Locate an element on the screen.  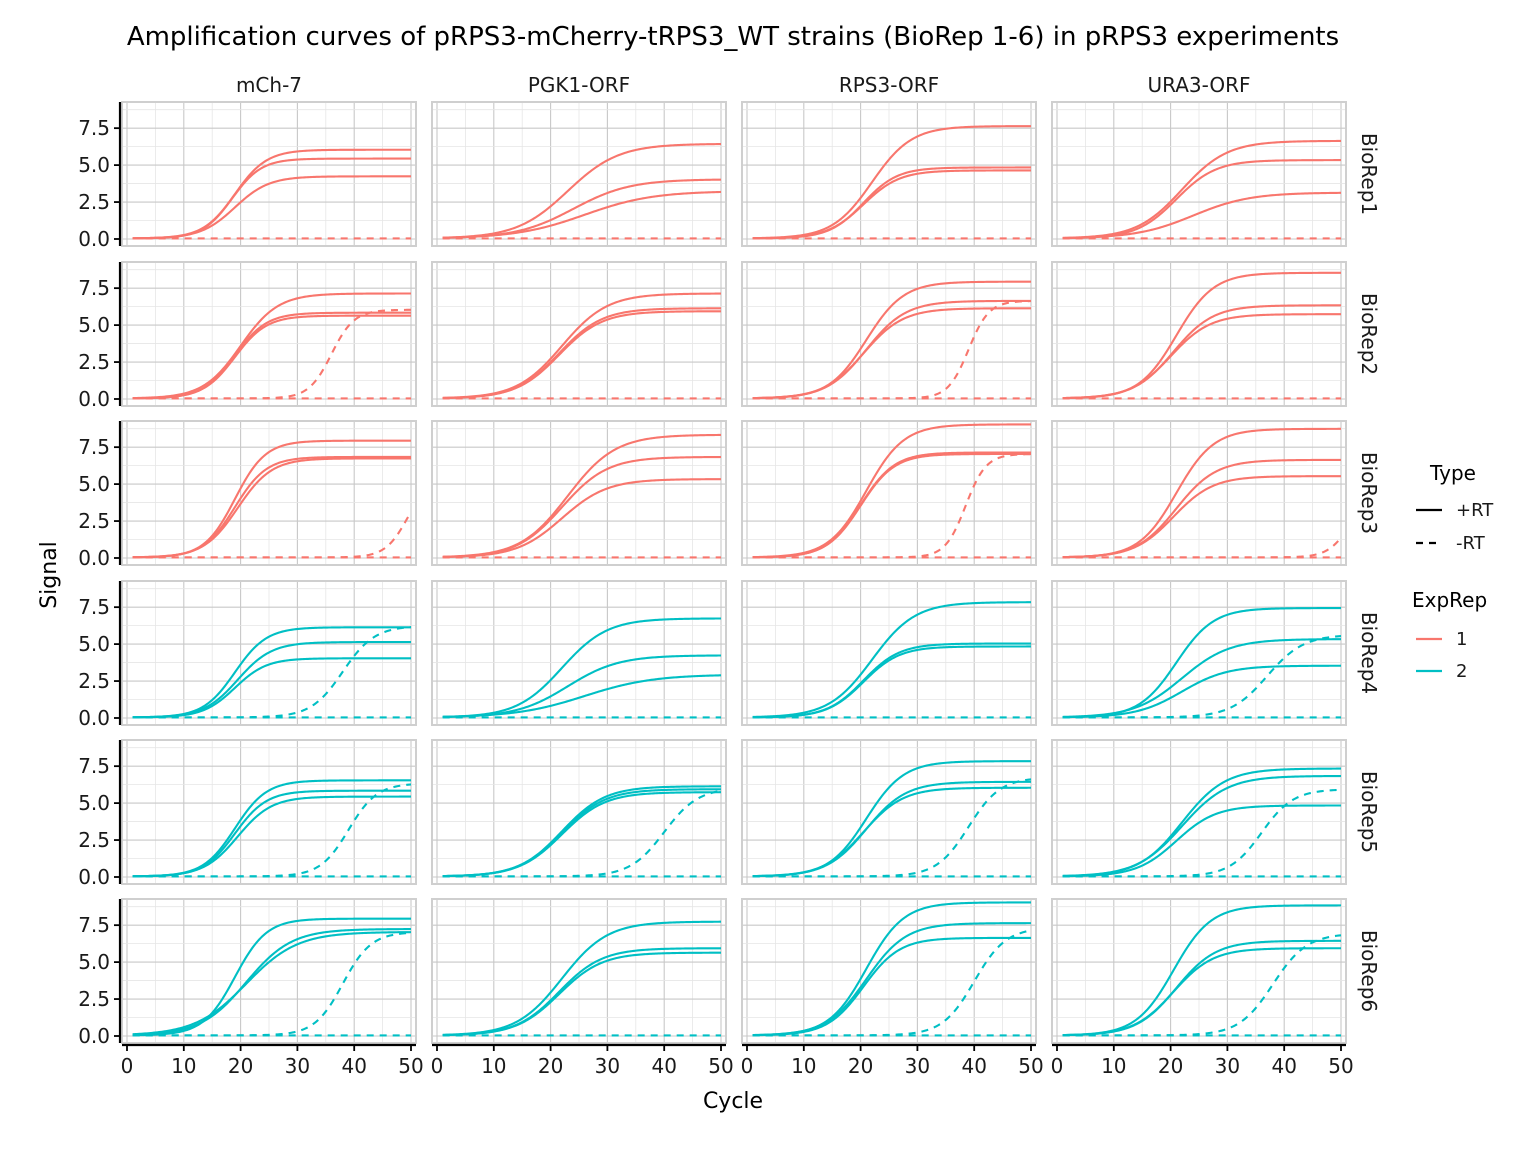
panel-BioRep3-URA3-ORF: BioRep3 is located at coordinates (1216, 493).